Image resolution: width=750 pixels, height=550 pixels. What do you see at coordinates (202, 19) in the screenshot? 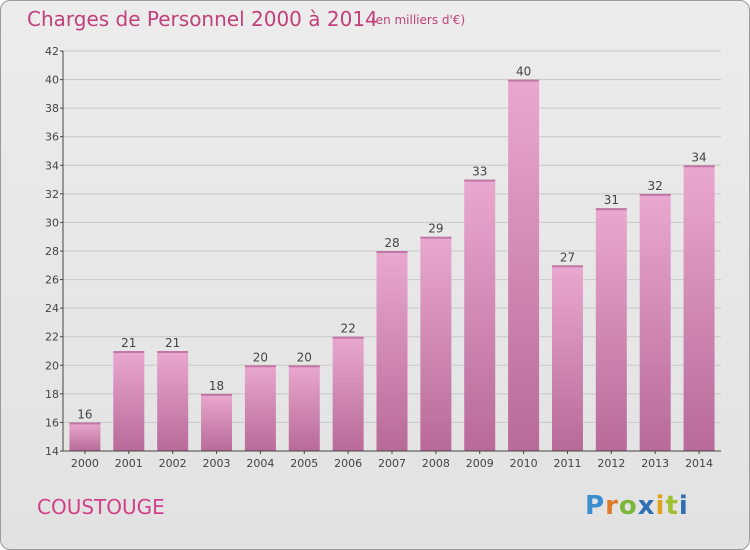
I see `chart-title: Charges de Personnel 2000 à 2014` at bounding box center [202, 19].